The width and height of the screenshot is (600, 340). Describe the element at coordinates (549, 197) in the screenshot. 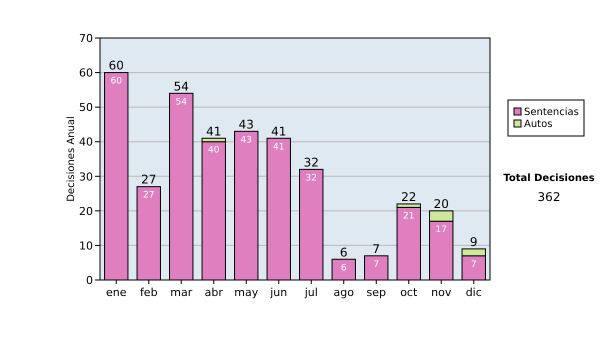

I see `text: 362` at that location.